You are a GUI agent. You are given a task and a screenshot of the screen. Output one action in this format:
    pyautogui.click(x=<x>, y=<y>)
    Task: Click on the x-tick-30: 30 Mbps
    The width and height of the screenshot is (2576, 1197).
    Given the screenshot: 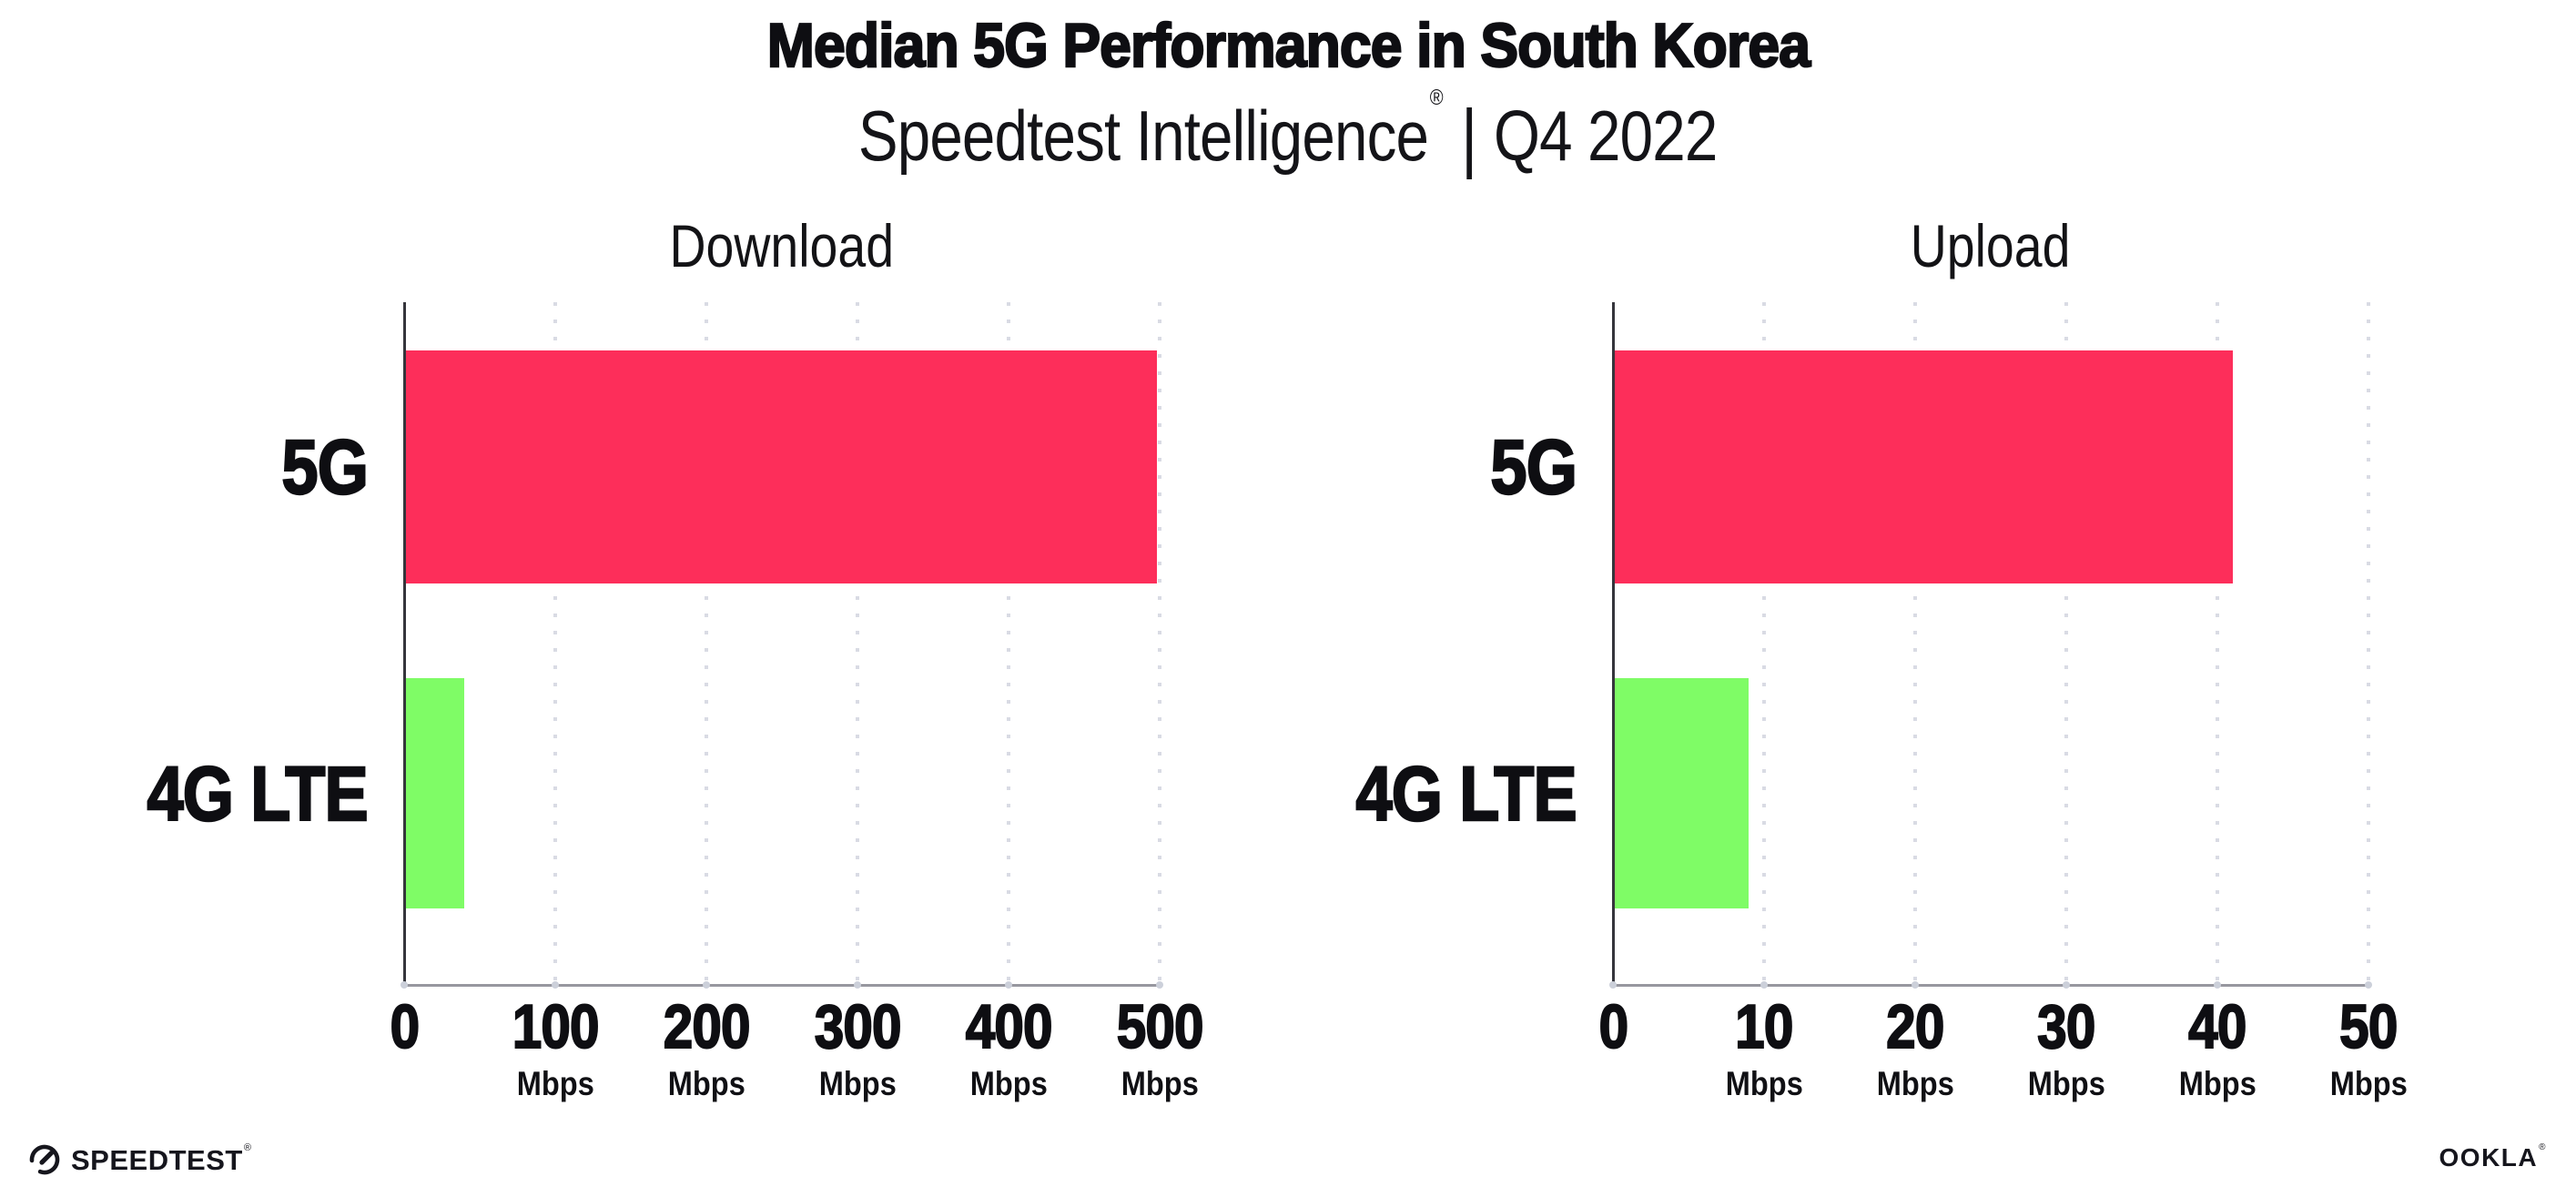 What is the action you would take?
    pyautogui.click(x=2066, y=1048)
    